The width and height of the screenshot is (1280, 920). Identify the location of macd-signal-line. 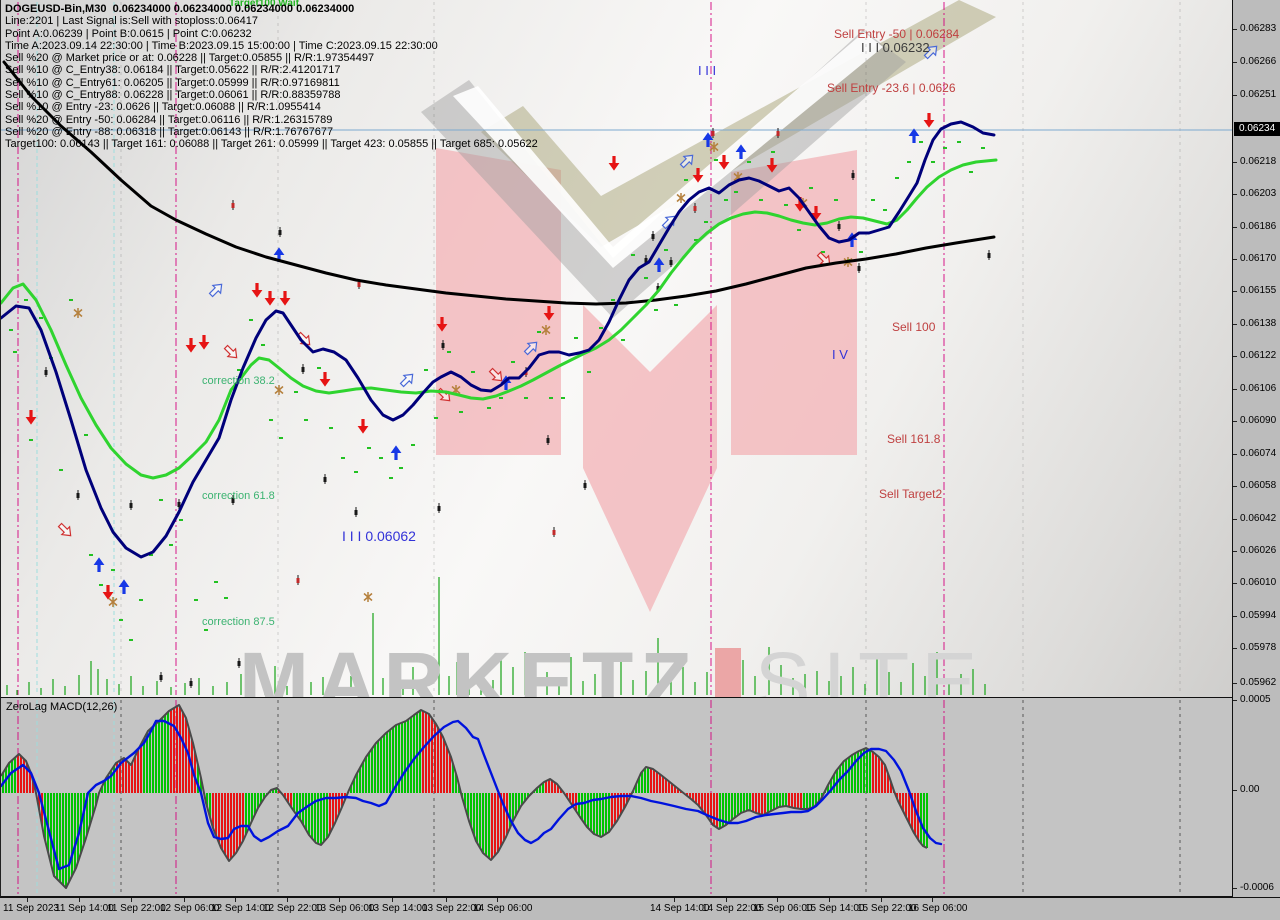
(472, 795).